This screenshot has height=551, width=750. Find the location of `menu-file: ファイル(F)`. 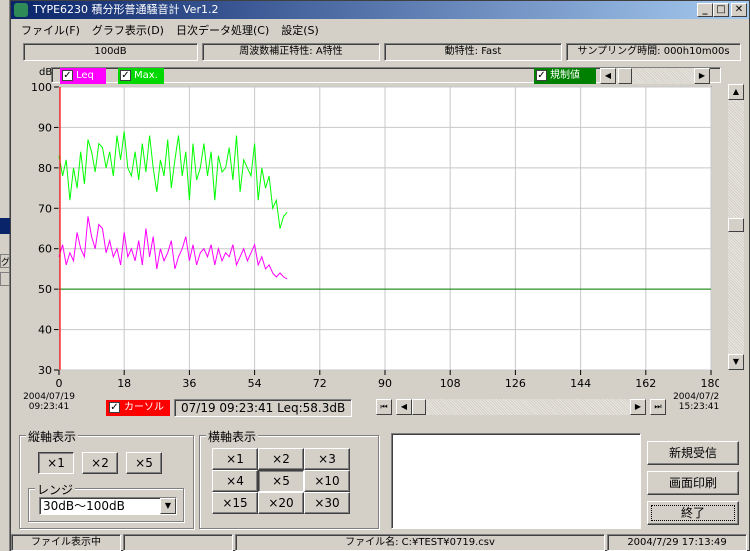

menu-file: ファイル(F) is located at coordinates (50, 30).